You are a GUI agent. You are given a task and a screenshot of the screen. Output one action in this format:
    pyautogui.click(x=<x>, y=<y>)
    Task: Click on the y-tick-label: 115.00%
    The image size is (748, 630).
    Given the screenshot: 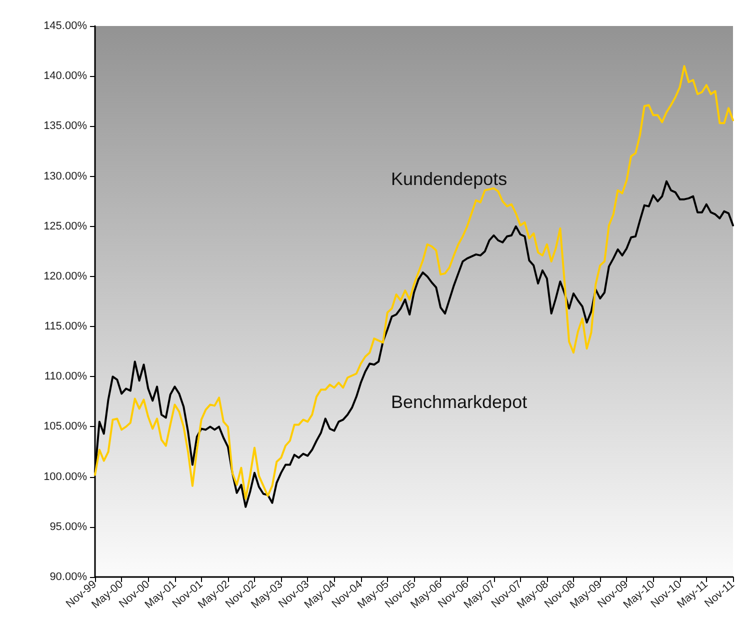 What is the action you would take?
    pyautogui.click(x=66, y=326)
    